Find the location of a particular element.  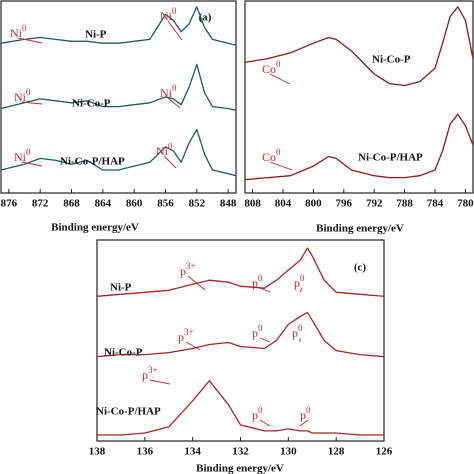

x-tick-label: 780 is located at coordinates (465, 204).